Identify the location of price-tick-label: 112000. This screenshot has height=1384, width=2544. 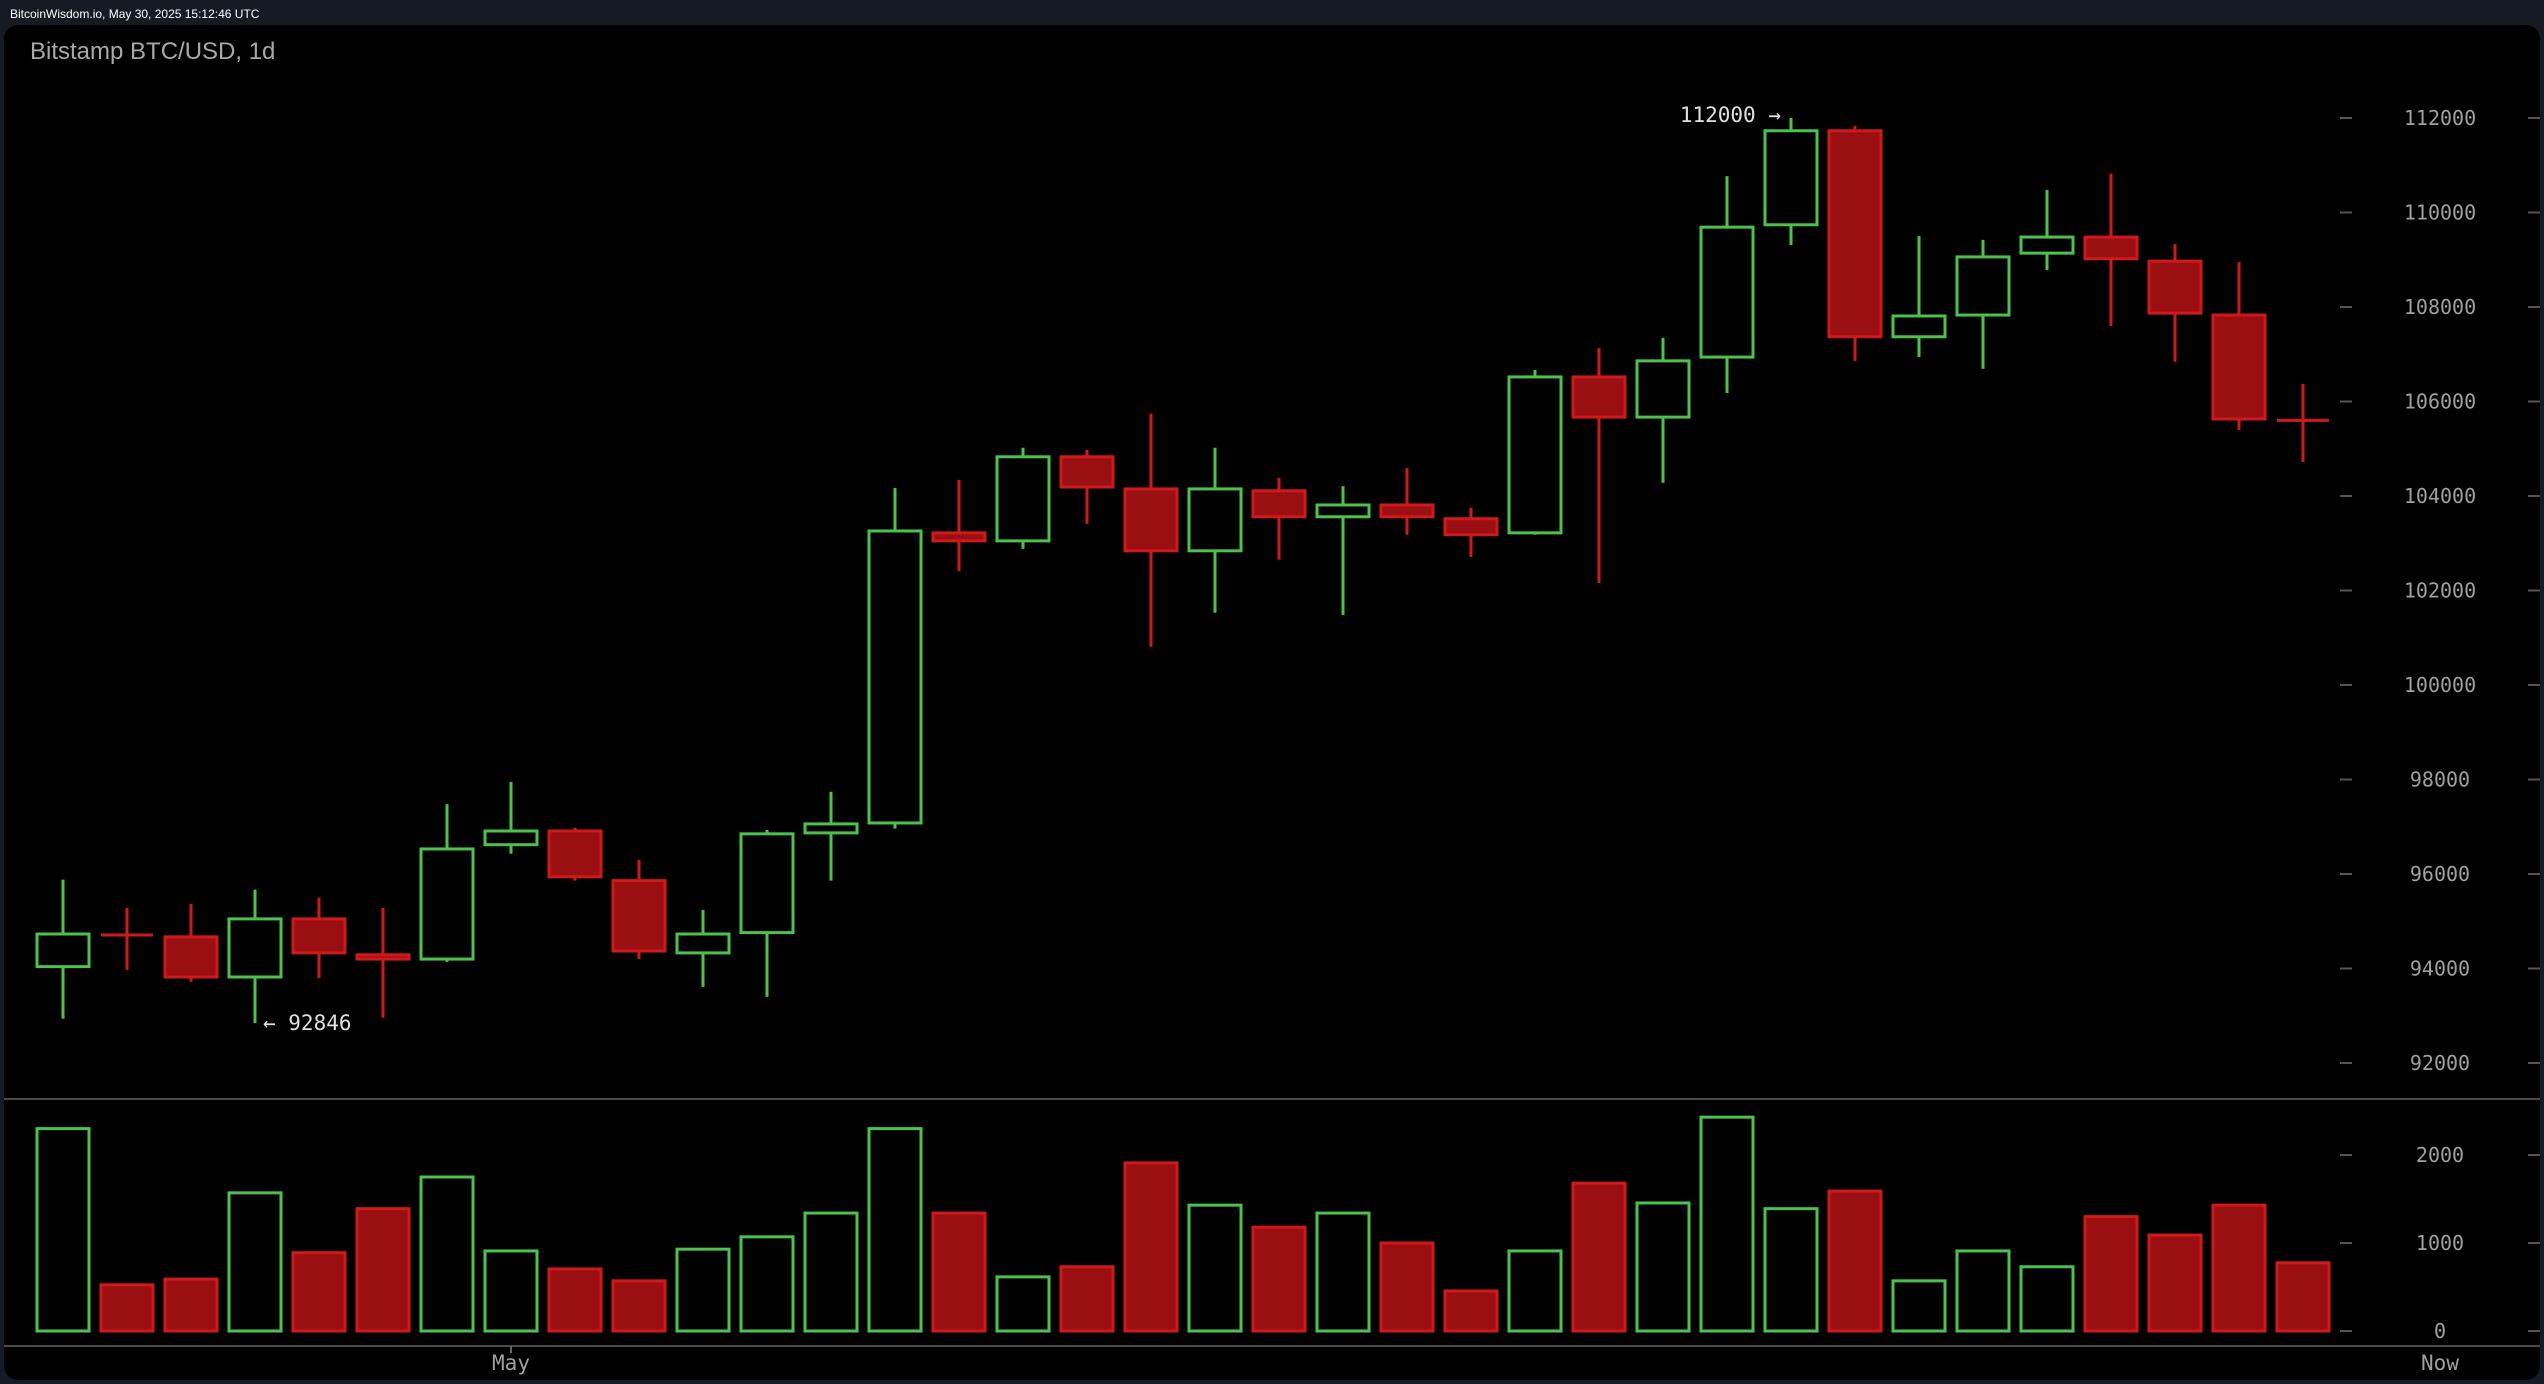
(2440, 118).